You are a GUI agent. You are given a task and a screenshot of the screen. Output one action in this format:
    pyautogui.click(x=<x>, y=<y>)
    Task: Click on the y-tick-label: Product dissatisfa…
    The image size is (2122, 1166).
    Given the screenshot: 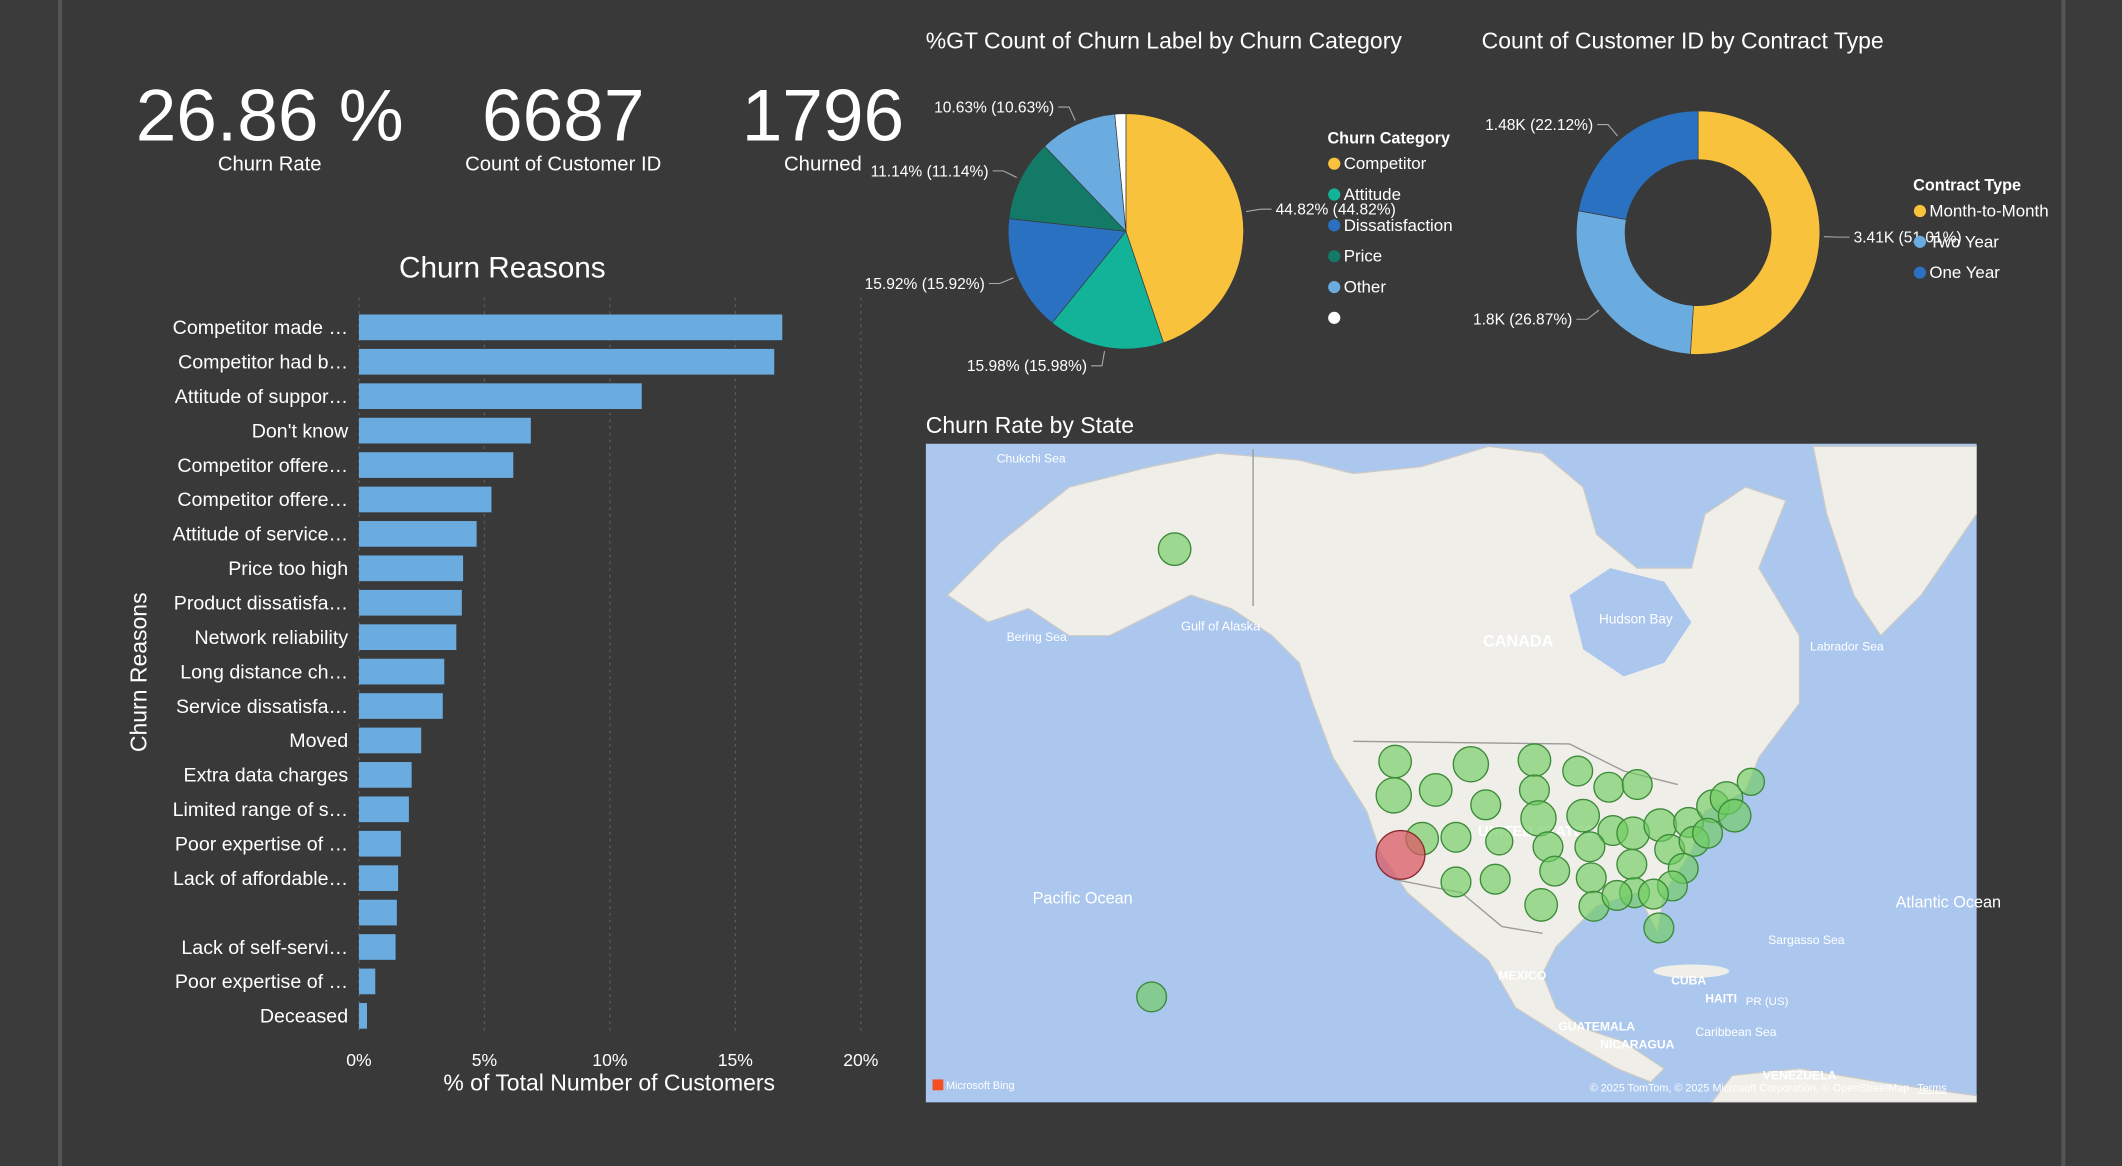 What is the action you would take?
    pyautogui.click(x=261, y=604)
    